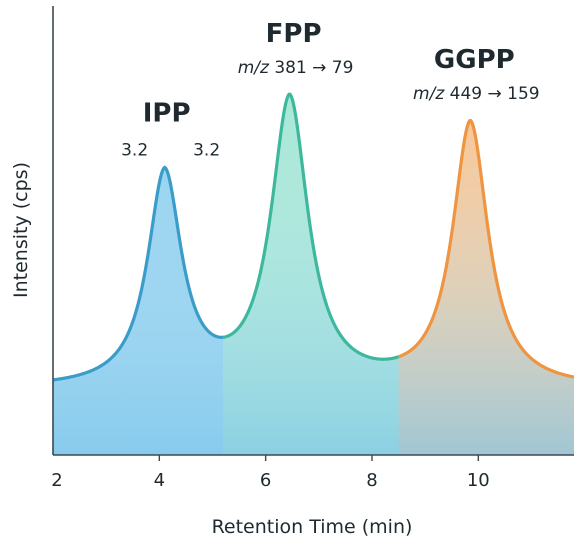  I want to click on x-axis-title: Retention Time (min), so click(312, 527).